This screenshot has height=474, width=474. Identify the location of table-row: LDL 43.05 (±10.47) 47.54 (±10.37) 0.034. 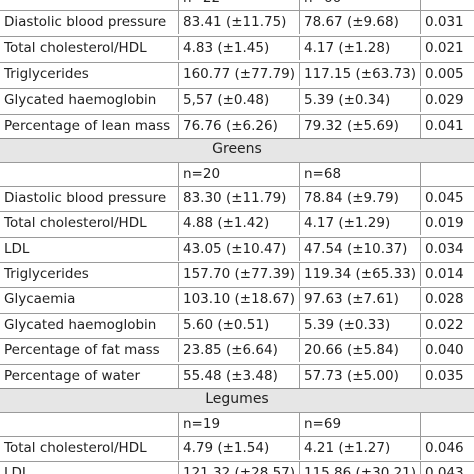
(237, 249).